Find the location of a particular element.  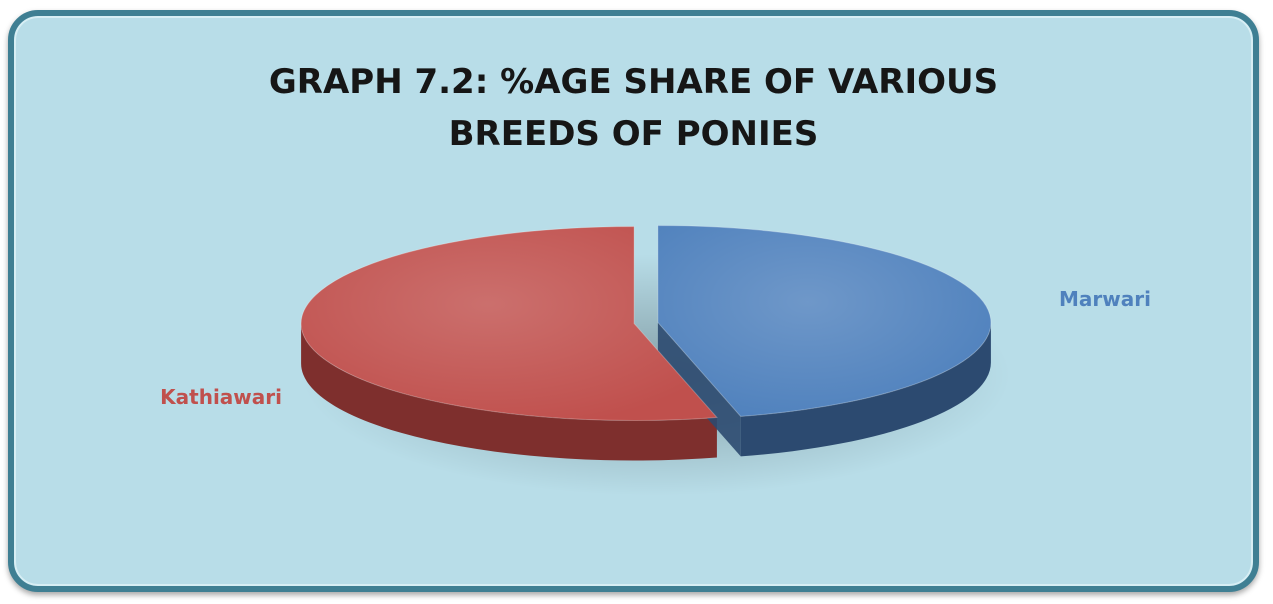

pie-slice-cut-marwari is located at coordinates (699, 389).